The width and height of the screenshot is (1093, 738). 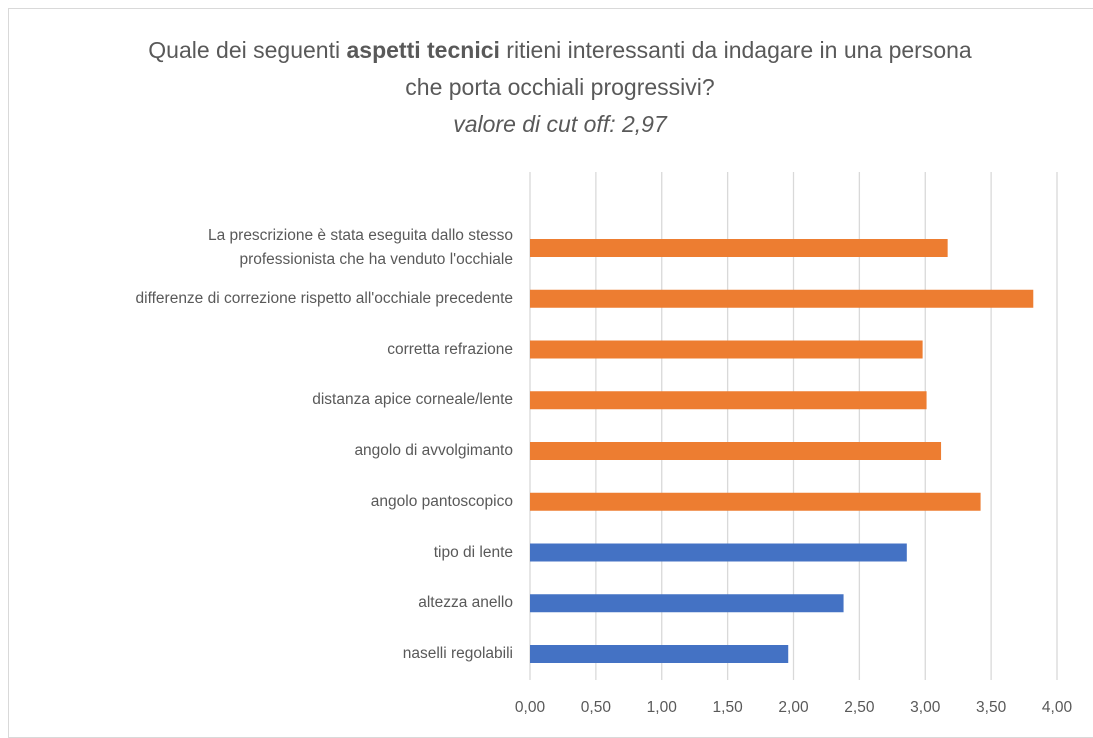 I want to click on x-tick-label: 2,00, so click(x=793, y=707).